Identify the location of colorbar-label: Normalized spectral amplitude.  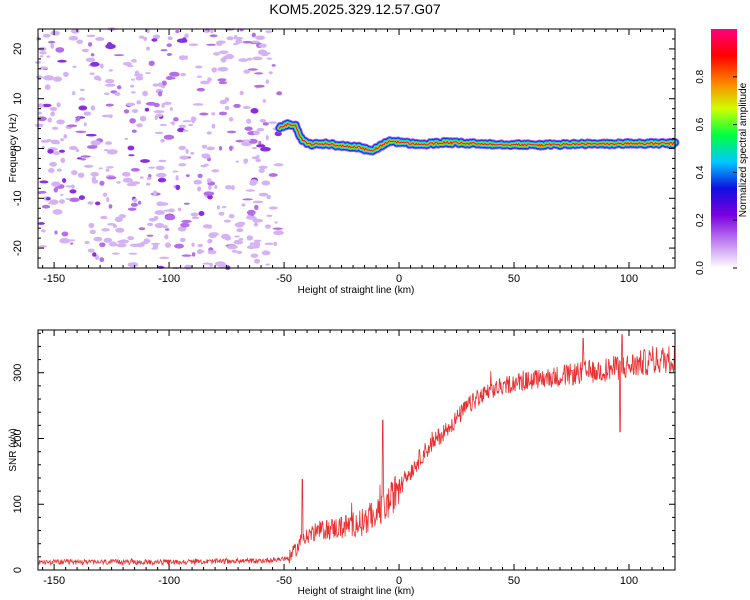
(743, 149).